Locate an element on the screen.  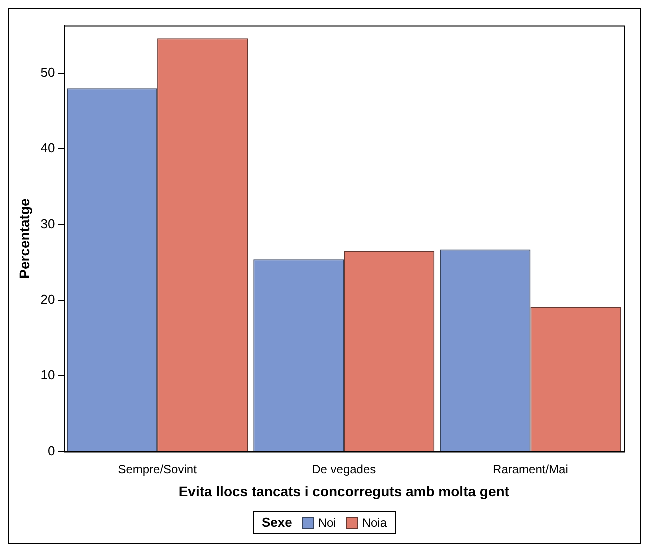
y-tick-label: 50 is located at coordinates (48, 72).